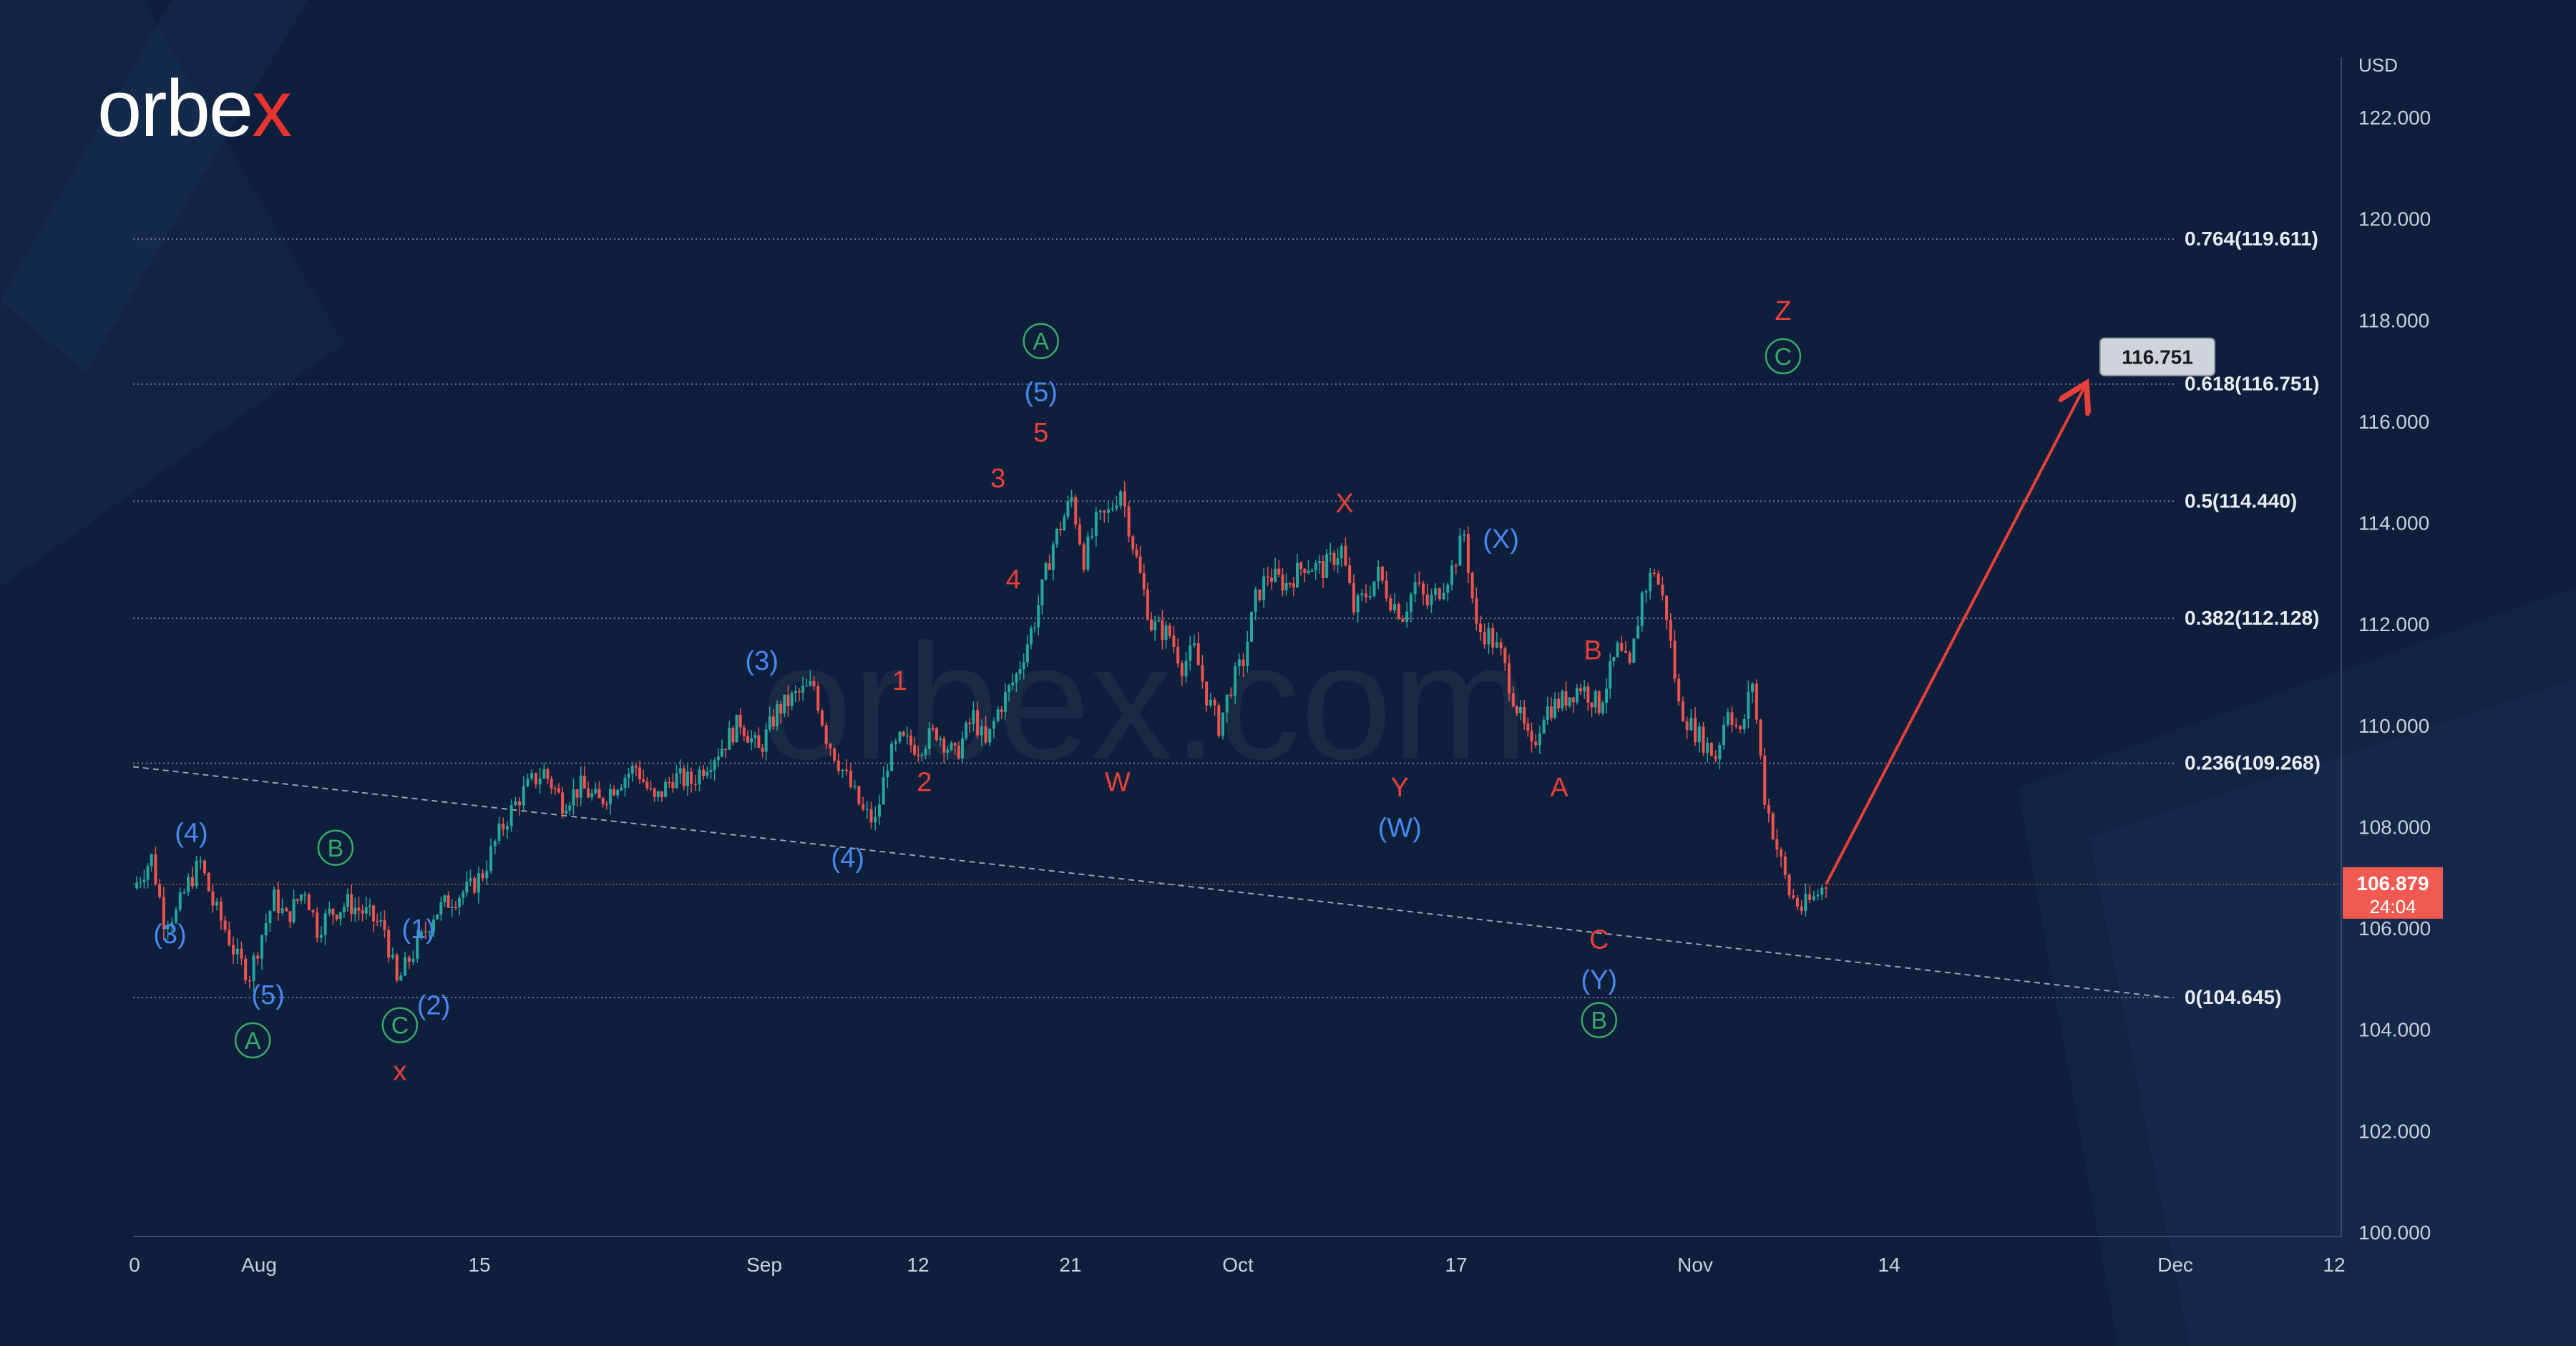 The width and height of the screenshot is (2576, 1346). I want to click on wave-label-circled: A, so click(1041, 341).